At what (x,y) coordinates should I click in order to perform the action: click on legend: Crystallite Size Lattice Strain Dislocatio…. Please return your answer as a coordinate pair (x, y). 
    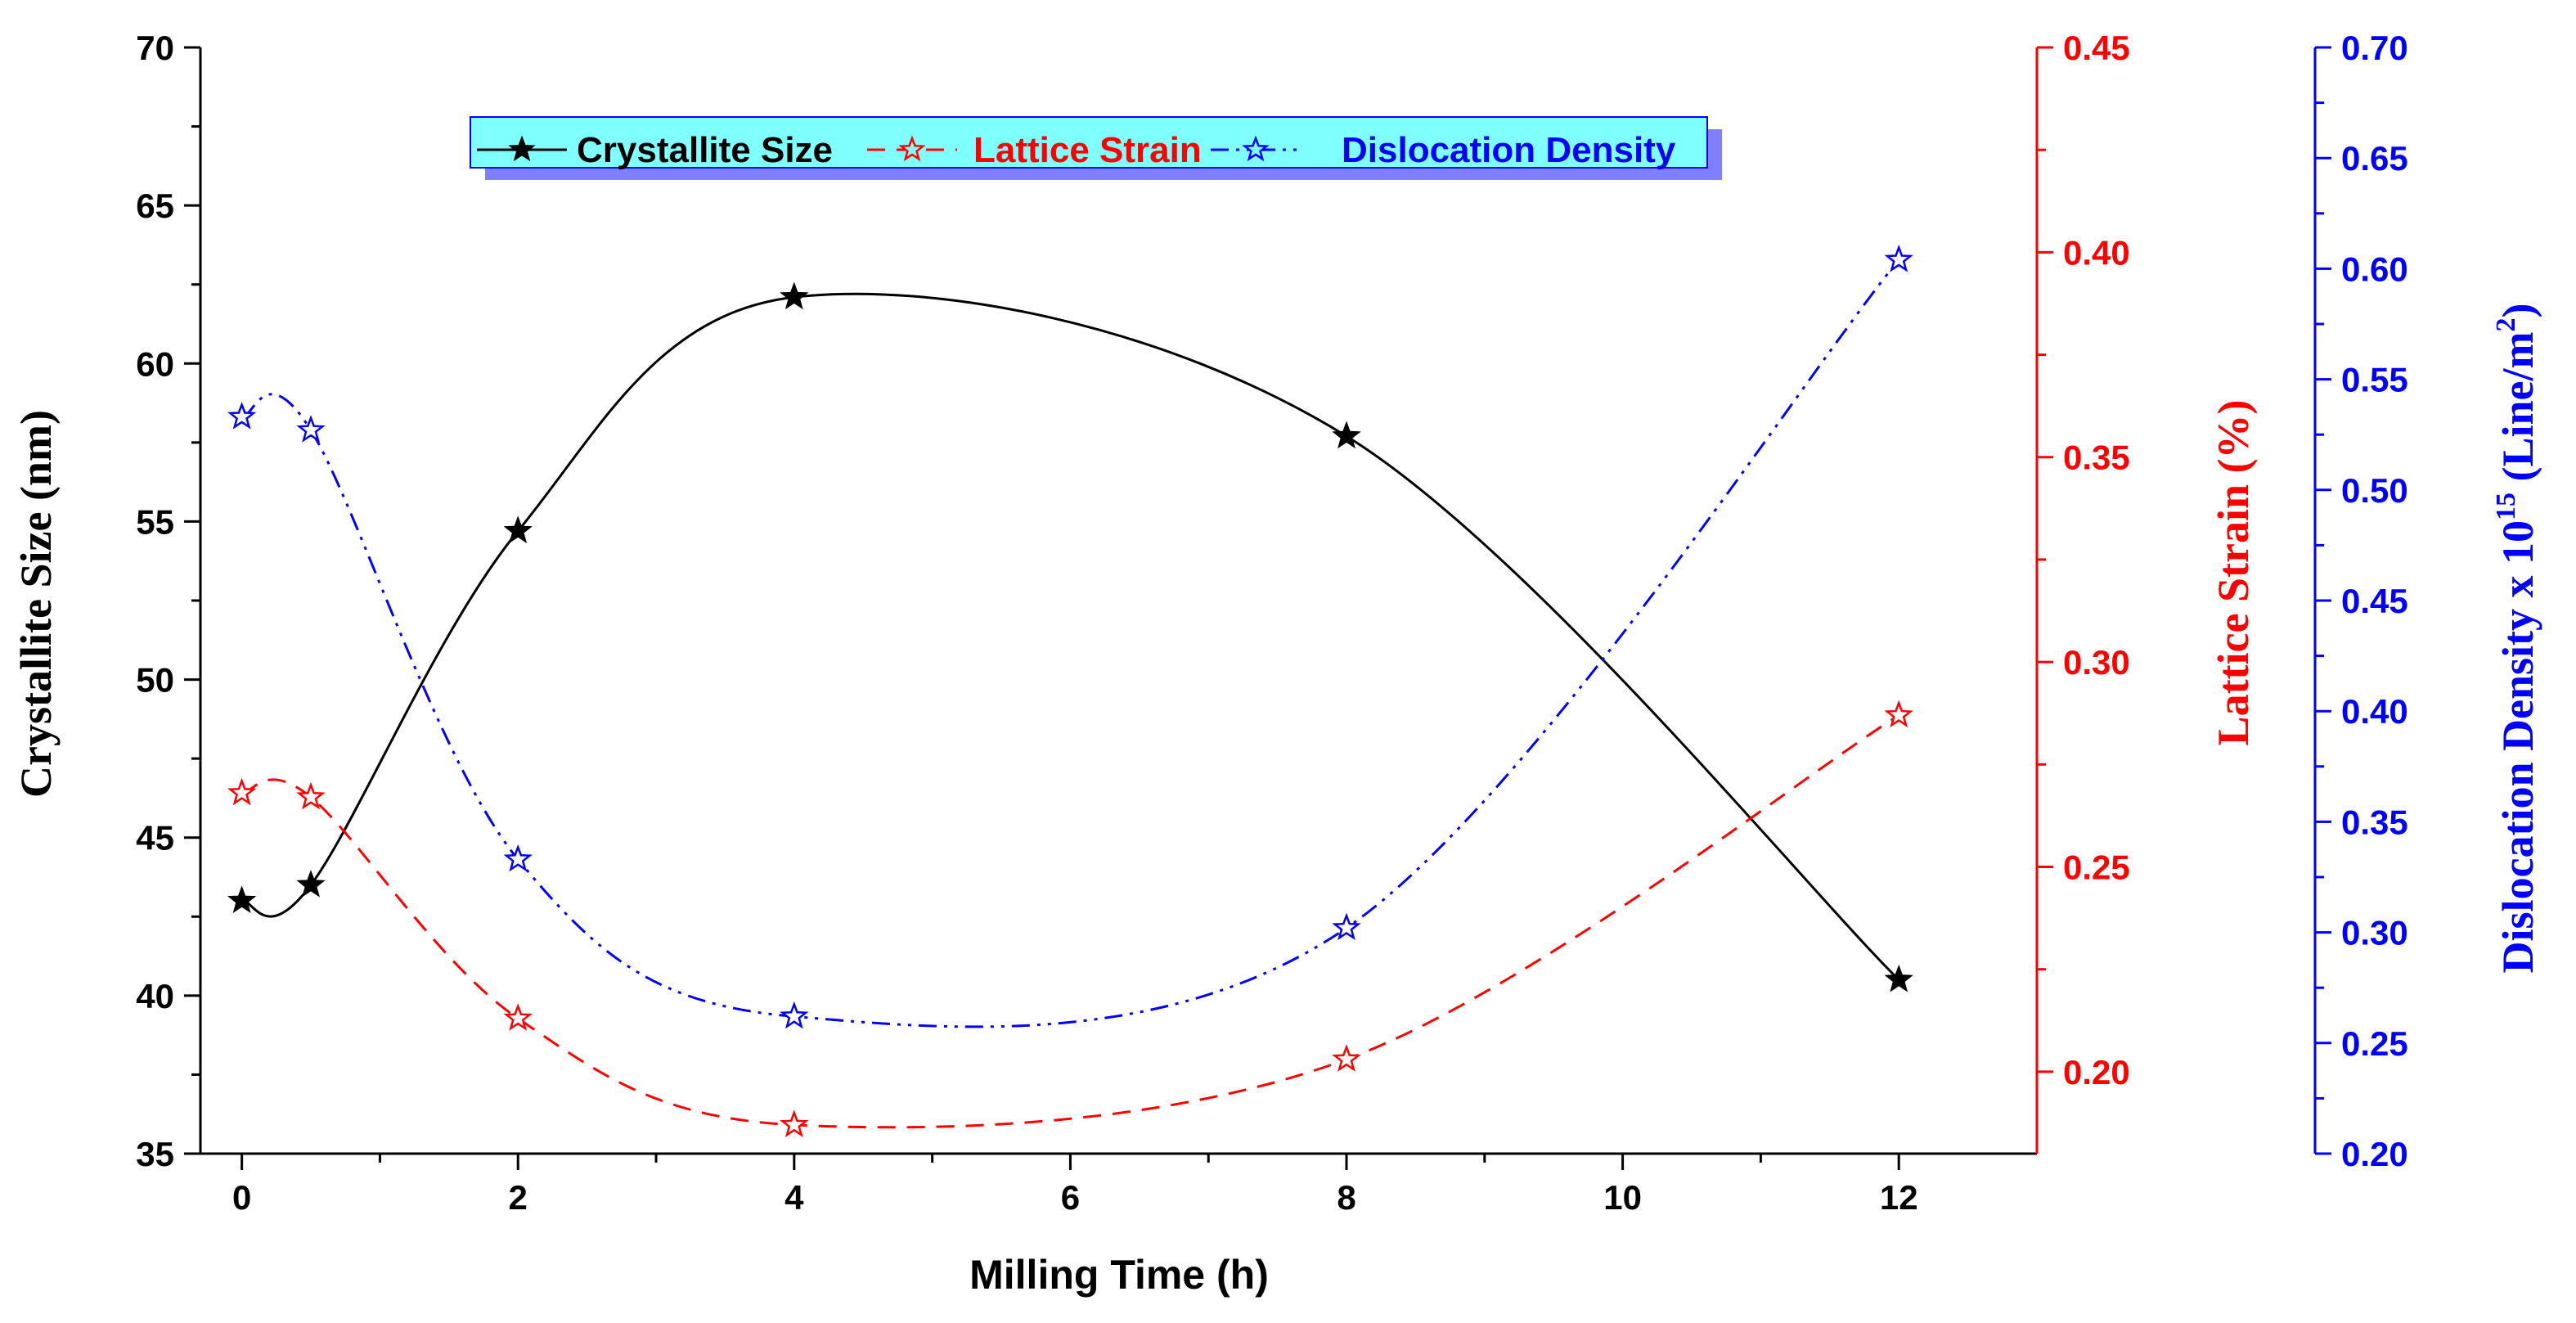
    Looking at the image, I should click on (1096, 148).